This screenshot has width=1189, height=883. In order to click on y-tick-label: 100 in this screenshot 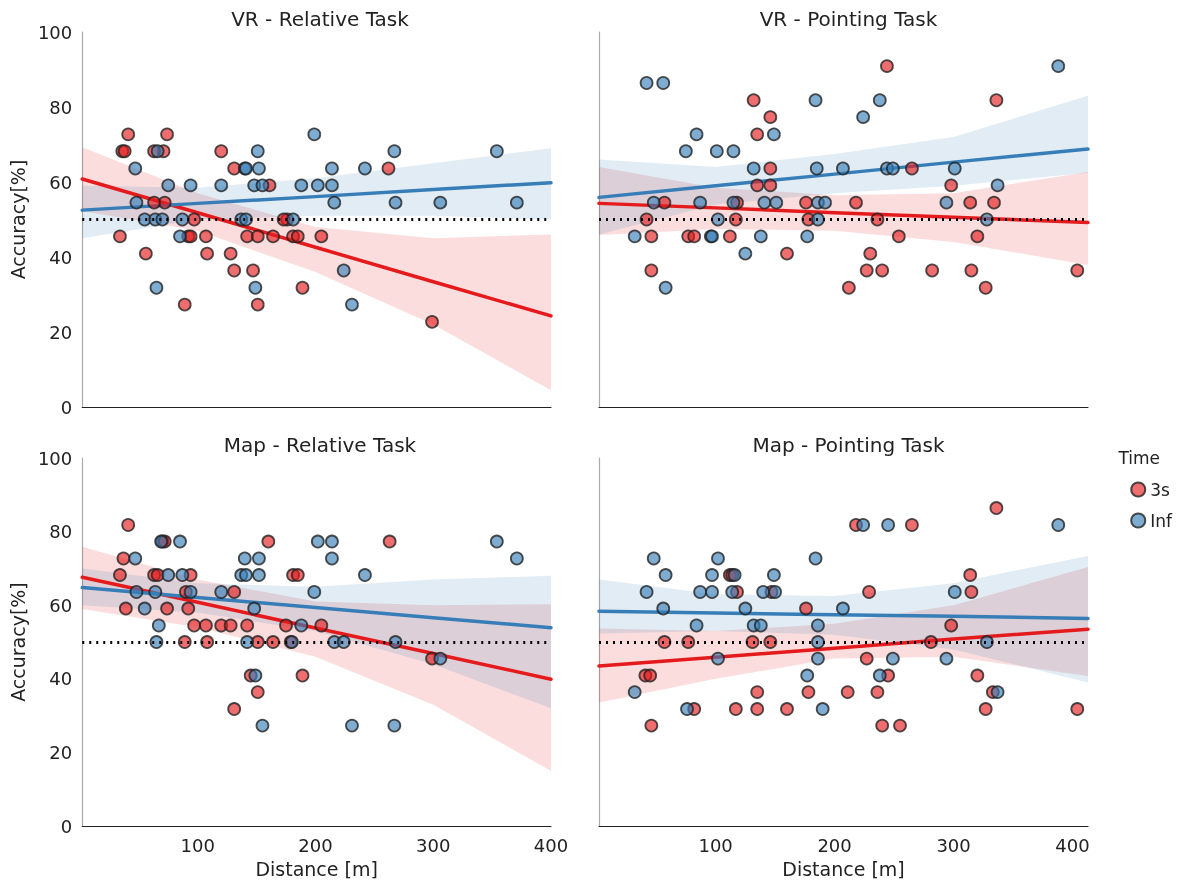, I will do `click(55, 32)`.